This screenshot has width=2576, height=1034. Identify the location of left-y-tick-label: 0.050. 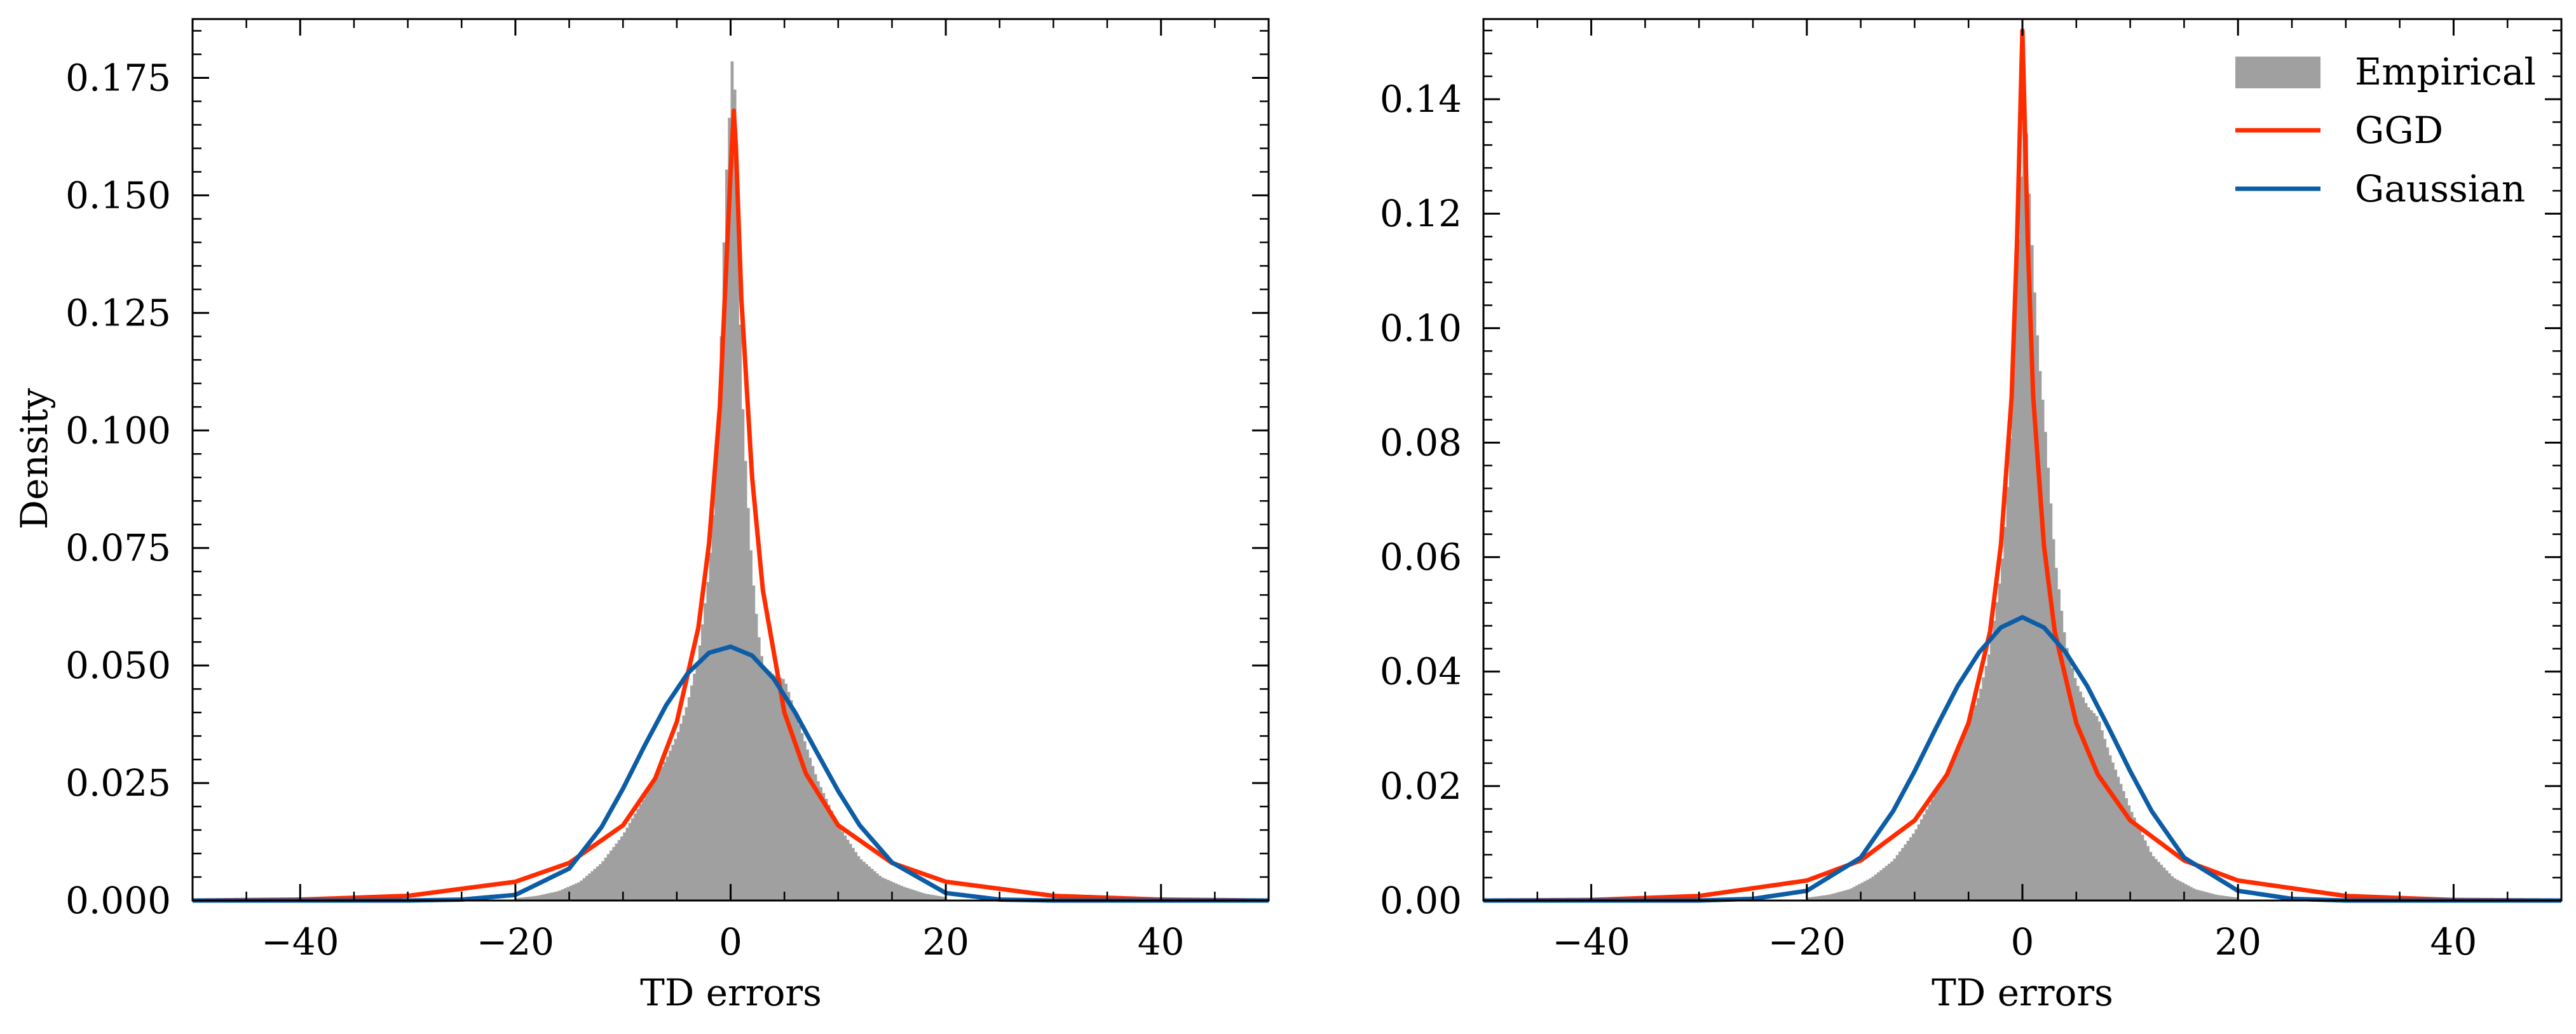
(118, 666).